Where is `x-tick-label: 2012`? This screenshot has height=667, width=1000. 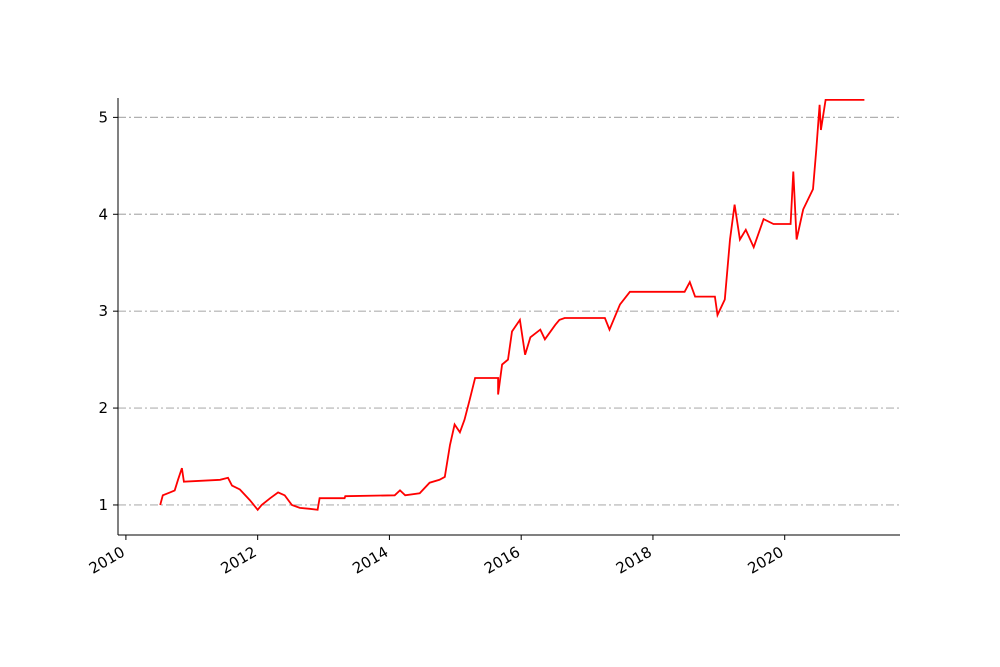 x-tick-label: 2012 is located at coordinates (239, 560).